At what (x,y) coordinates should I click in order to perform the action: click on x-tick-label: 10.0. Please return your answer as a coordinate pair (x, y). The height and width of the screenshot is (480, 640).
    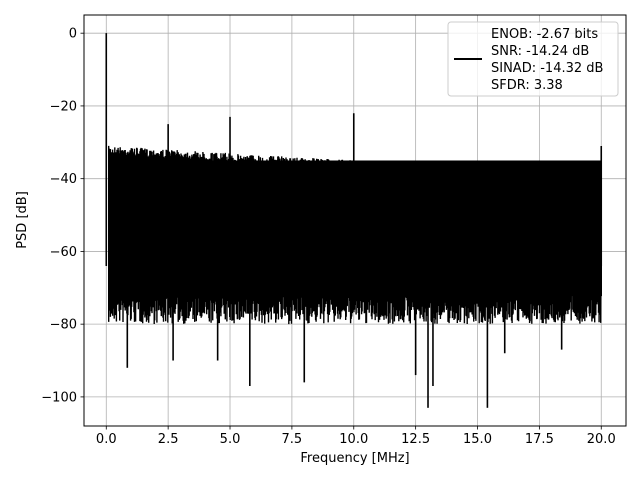
    Looking at the image, I should click on (353, 439).